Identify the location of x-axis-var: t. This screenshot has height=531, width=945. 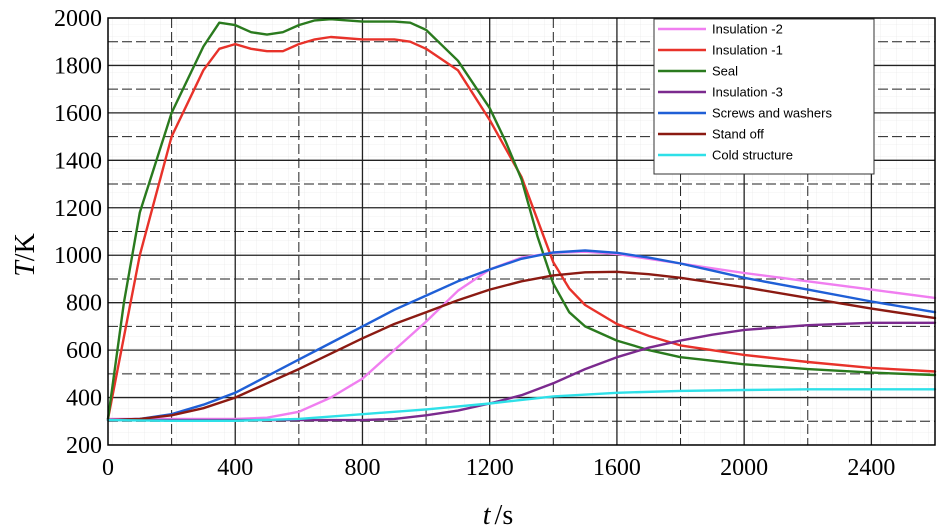
(487, 515).